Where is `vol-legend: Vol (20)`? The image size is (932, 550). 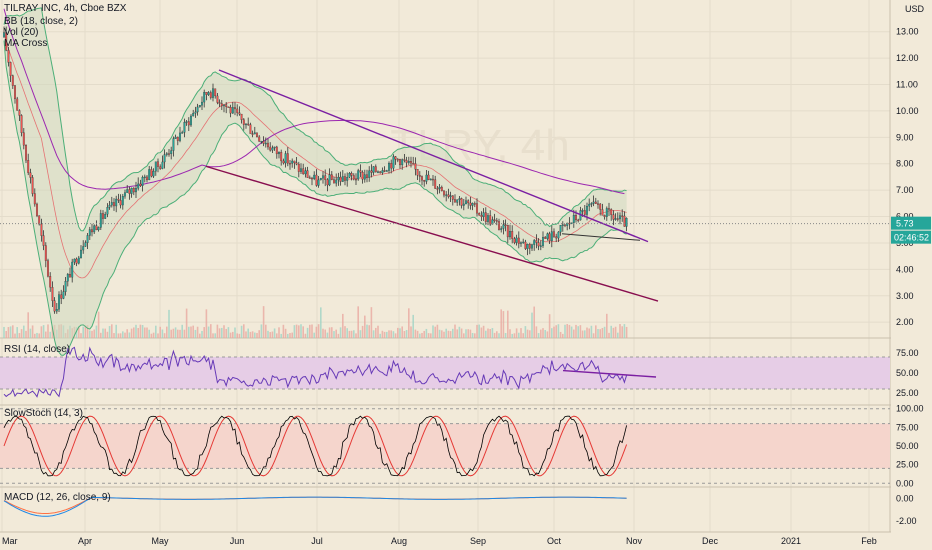
vol-legend: Vol (20) is located at coordinates (21, 32).